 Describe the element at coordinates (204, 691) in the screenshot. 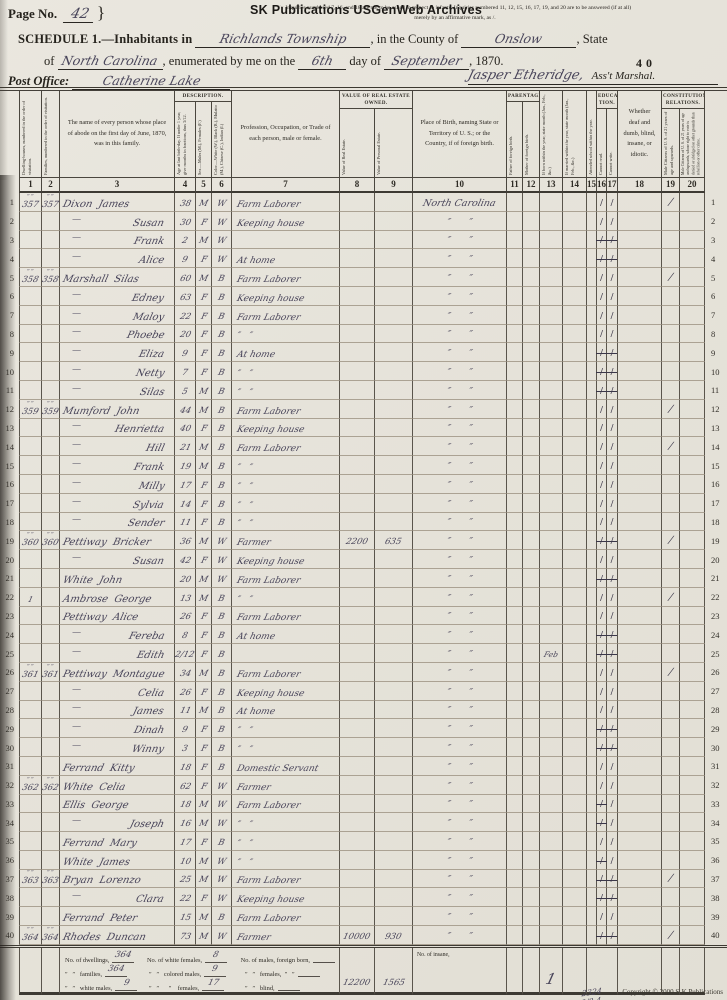

I see `sex-cell: F` at that location.